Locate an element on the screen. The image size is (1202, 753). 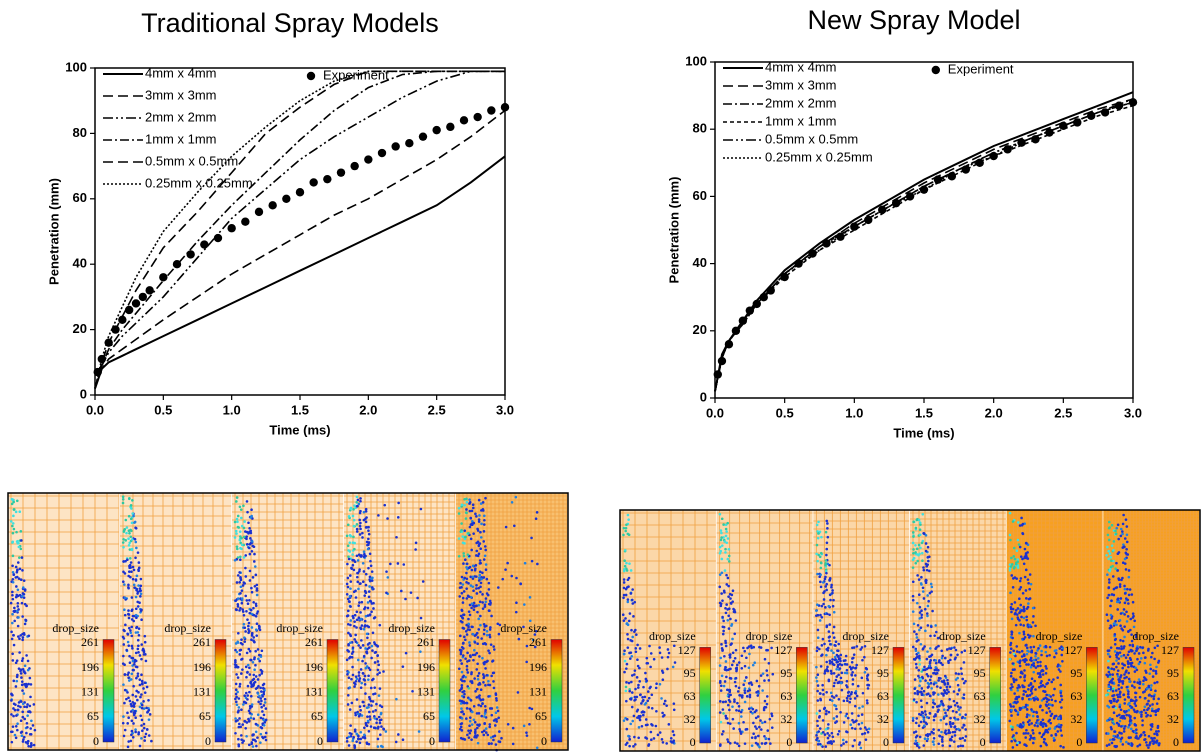
legend-label: 0.5mm x 0.5mm is located at coordinates (811, 138).